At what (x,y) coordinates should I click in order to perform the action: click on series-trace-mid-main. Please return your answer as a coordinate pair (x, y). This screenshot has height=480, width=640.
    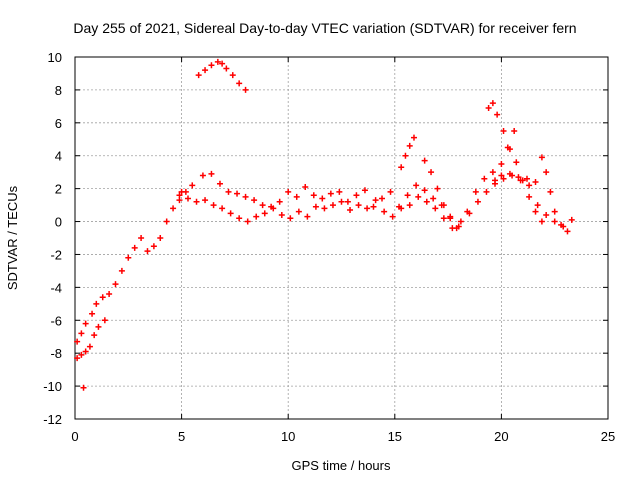
    Looking at the image, I should click on (375, 202).